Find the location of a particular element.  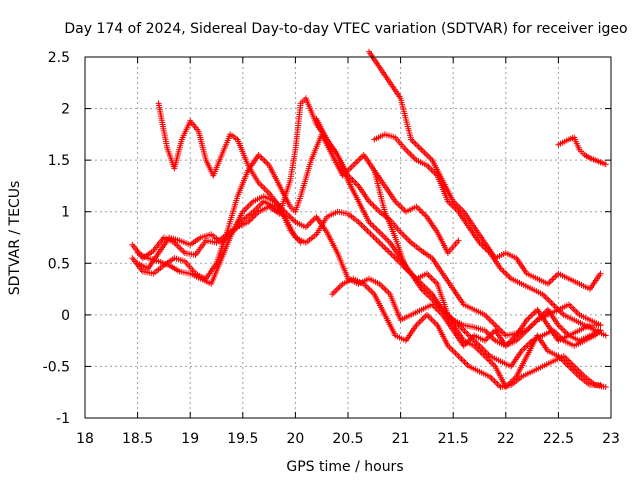

x-tick-label: 22 is located at coordinates (506, 439).